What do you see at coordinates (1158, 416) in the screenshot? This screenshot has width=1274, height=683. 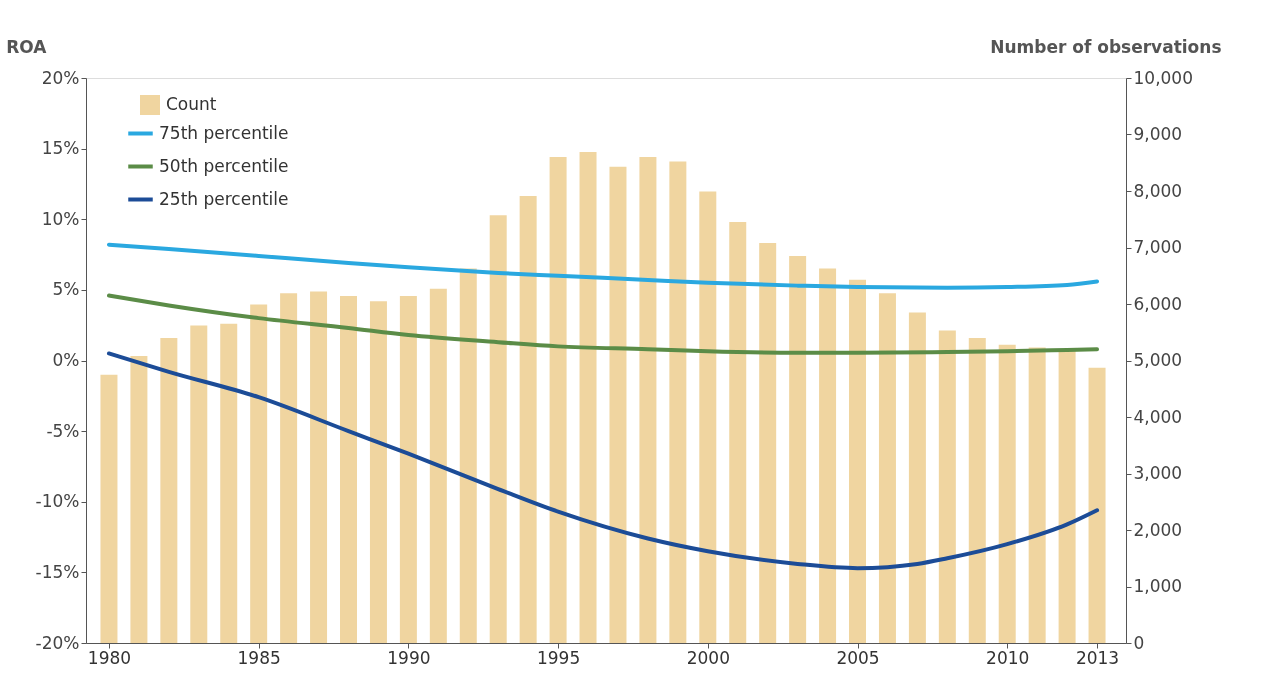 I see `y2-tick-label: 4,000` at bounding box center [1158, 416].